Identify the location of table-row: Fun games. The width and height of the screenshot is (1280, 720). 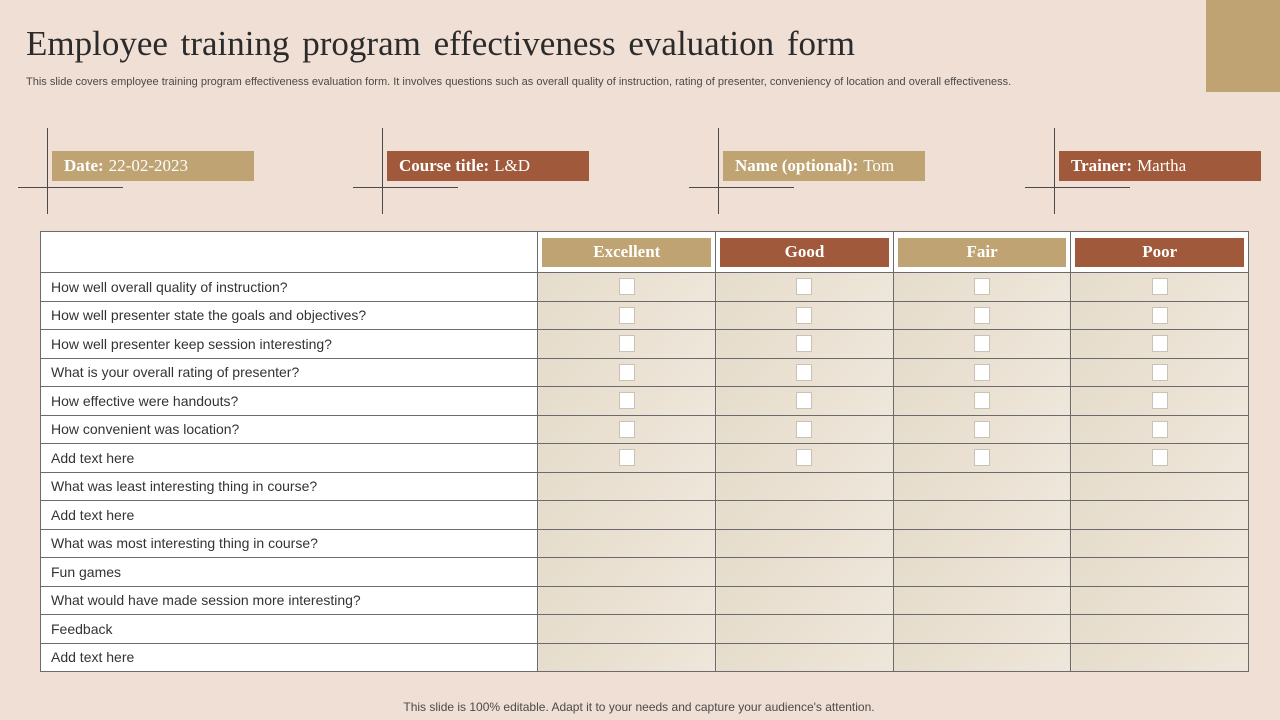
(644, 572).